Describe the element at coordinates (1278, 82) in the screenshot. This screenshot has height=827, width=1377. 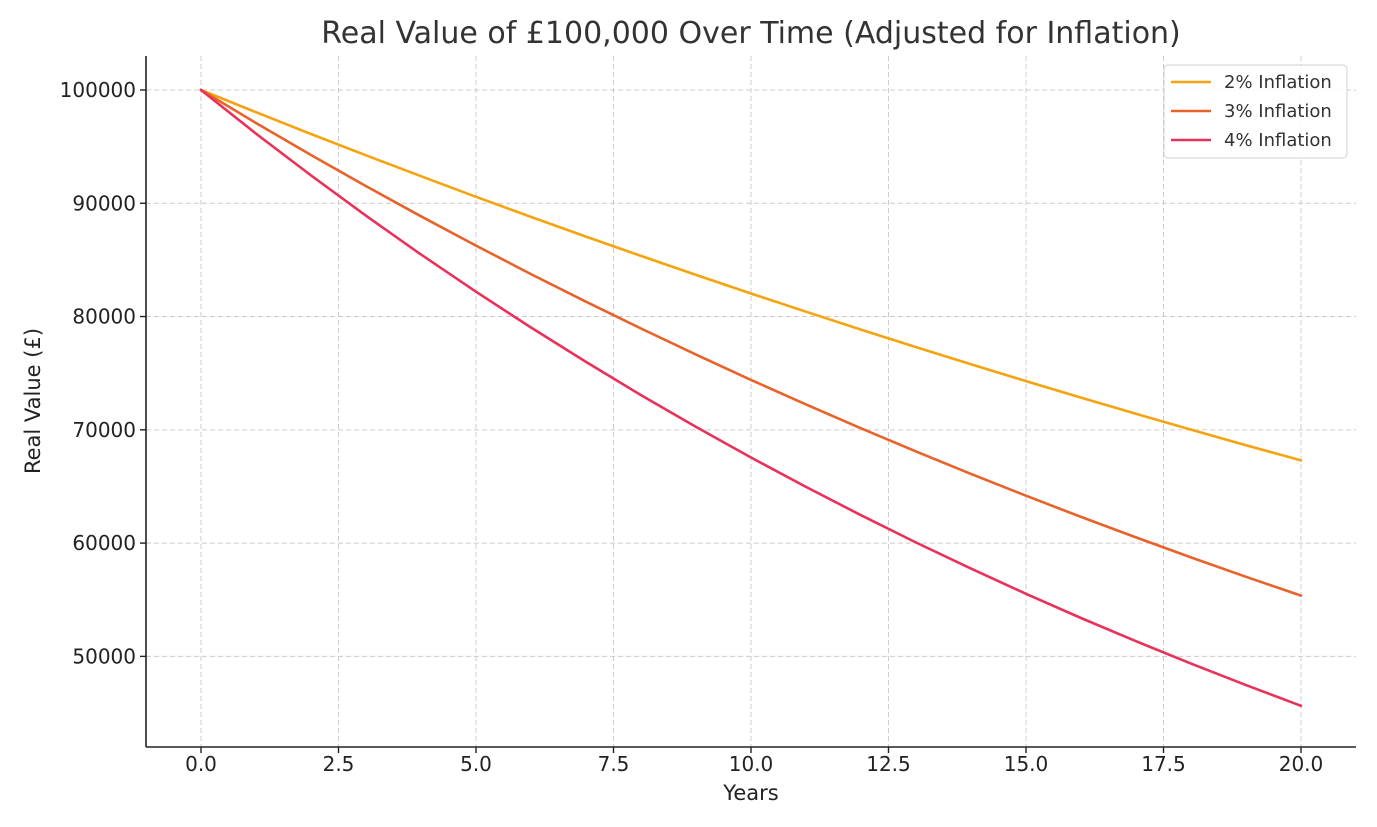
I see `legend-label: 2% Inflation` at that location.